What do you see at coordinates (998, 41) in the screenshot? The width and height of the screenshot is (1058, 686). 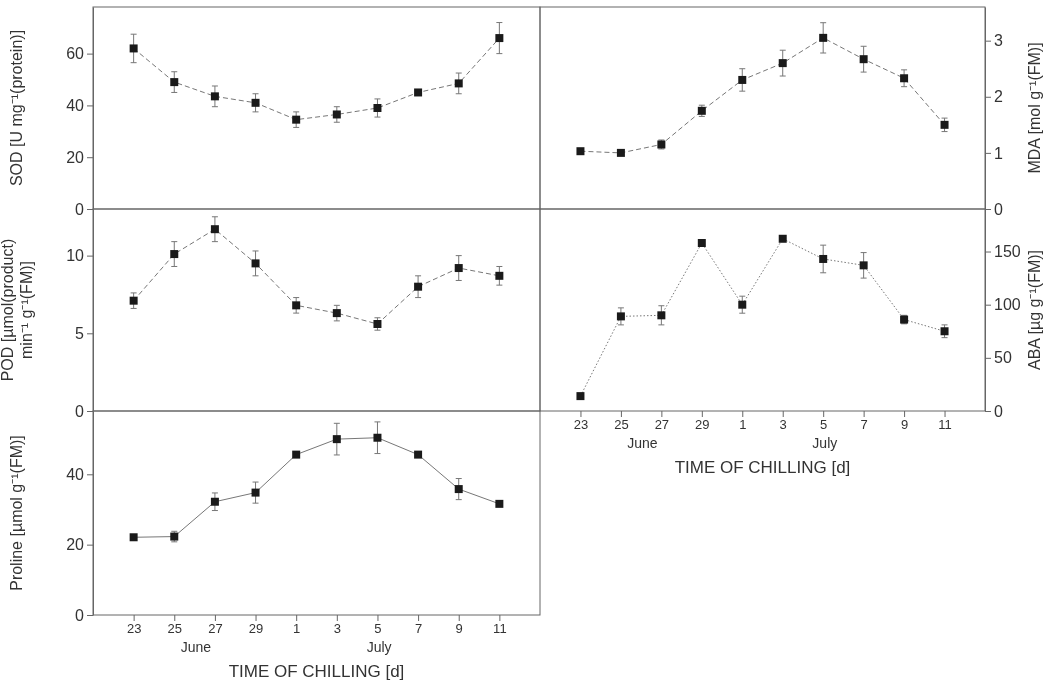 I see `y-tick-label: 3` at bounding box center [998, 41].